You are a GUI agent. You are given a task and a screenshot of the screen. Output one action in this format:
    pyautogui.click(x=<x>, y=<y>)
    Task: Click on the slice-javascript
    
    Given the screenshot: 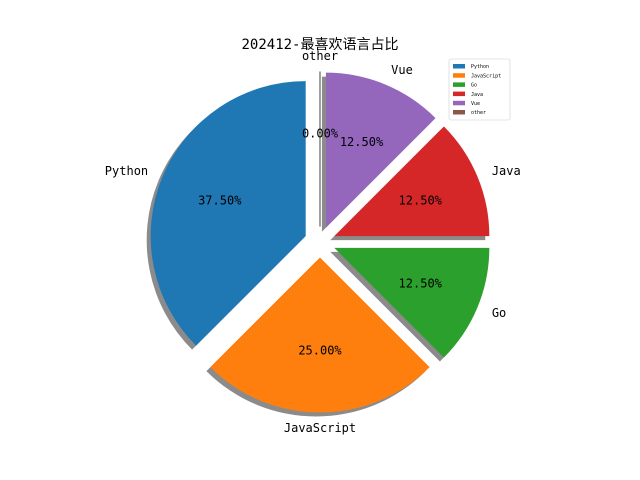 What is the action you would take?
    pyautogui.click(x=320, y=335)
    